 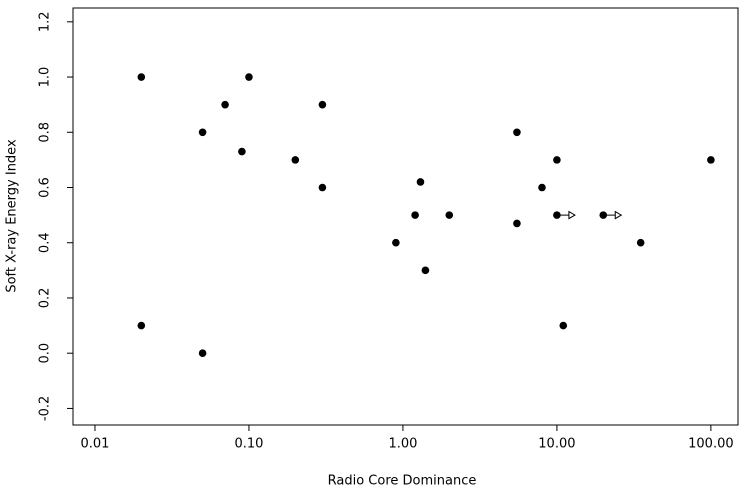 I want to click on y-tick-label: 1.0, so click(x=45, y=77).